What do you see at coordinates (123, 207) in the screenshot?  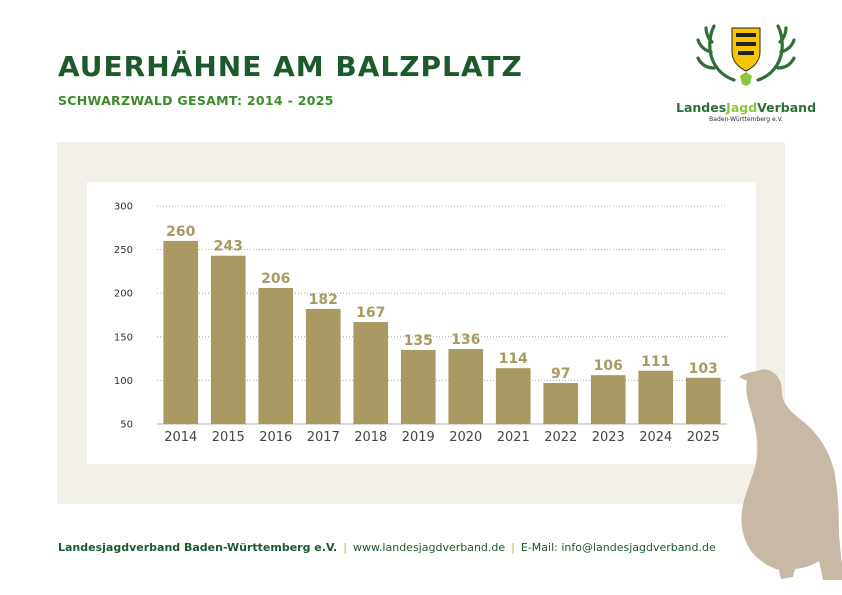 I see `y-tick-label: 300` at bounding box center [123, 207].